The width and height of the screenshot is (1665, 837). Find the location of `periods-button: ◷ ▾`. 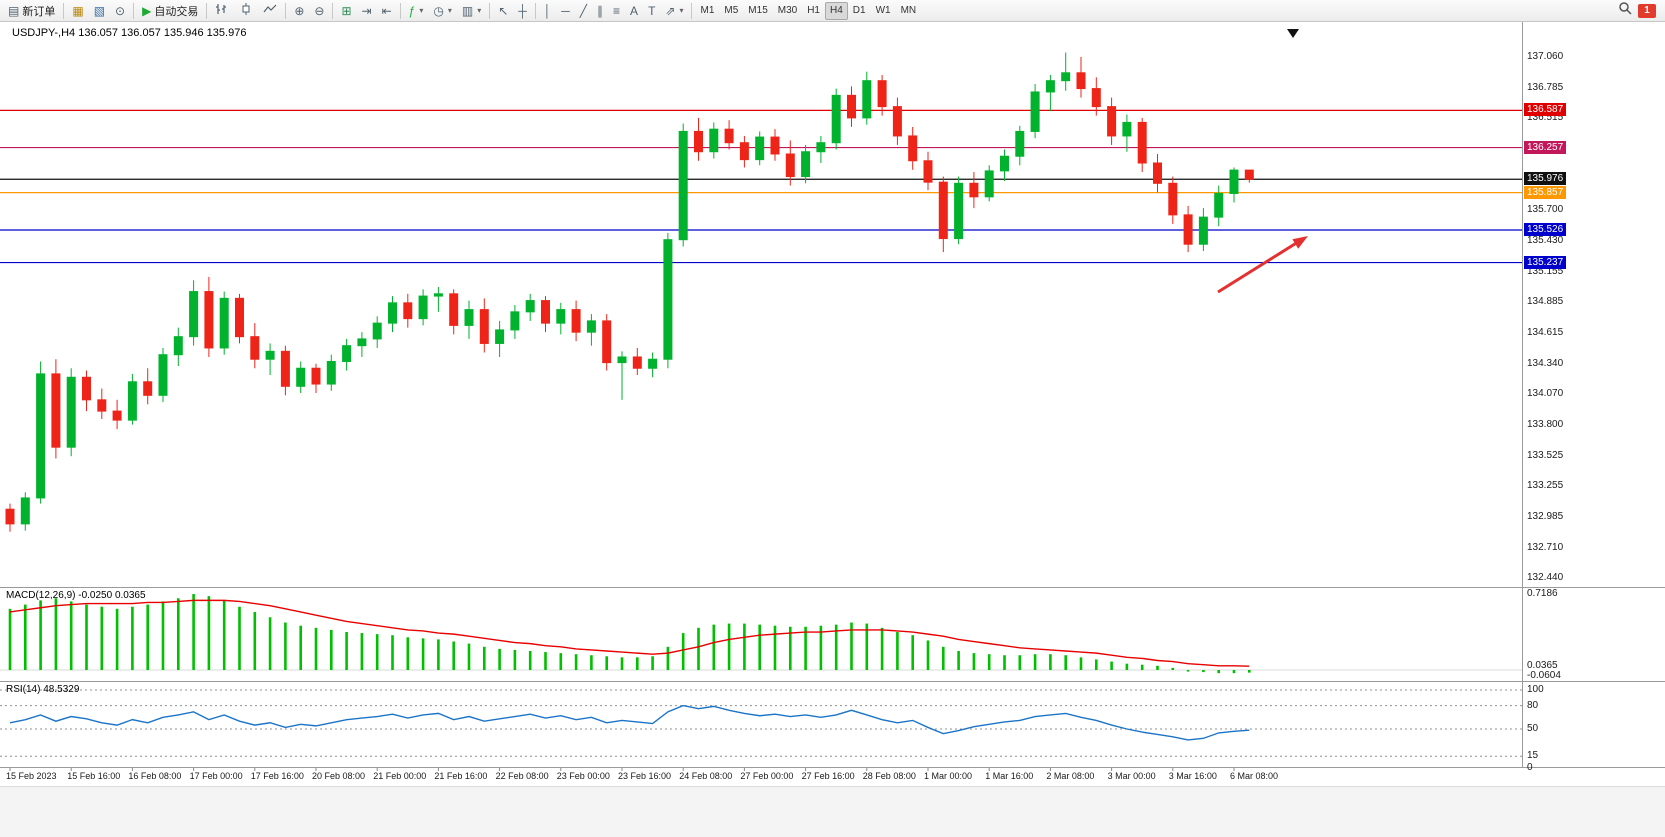

periods-button: ◷ ▾ is located at coordinates (442, 11).